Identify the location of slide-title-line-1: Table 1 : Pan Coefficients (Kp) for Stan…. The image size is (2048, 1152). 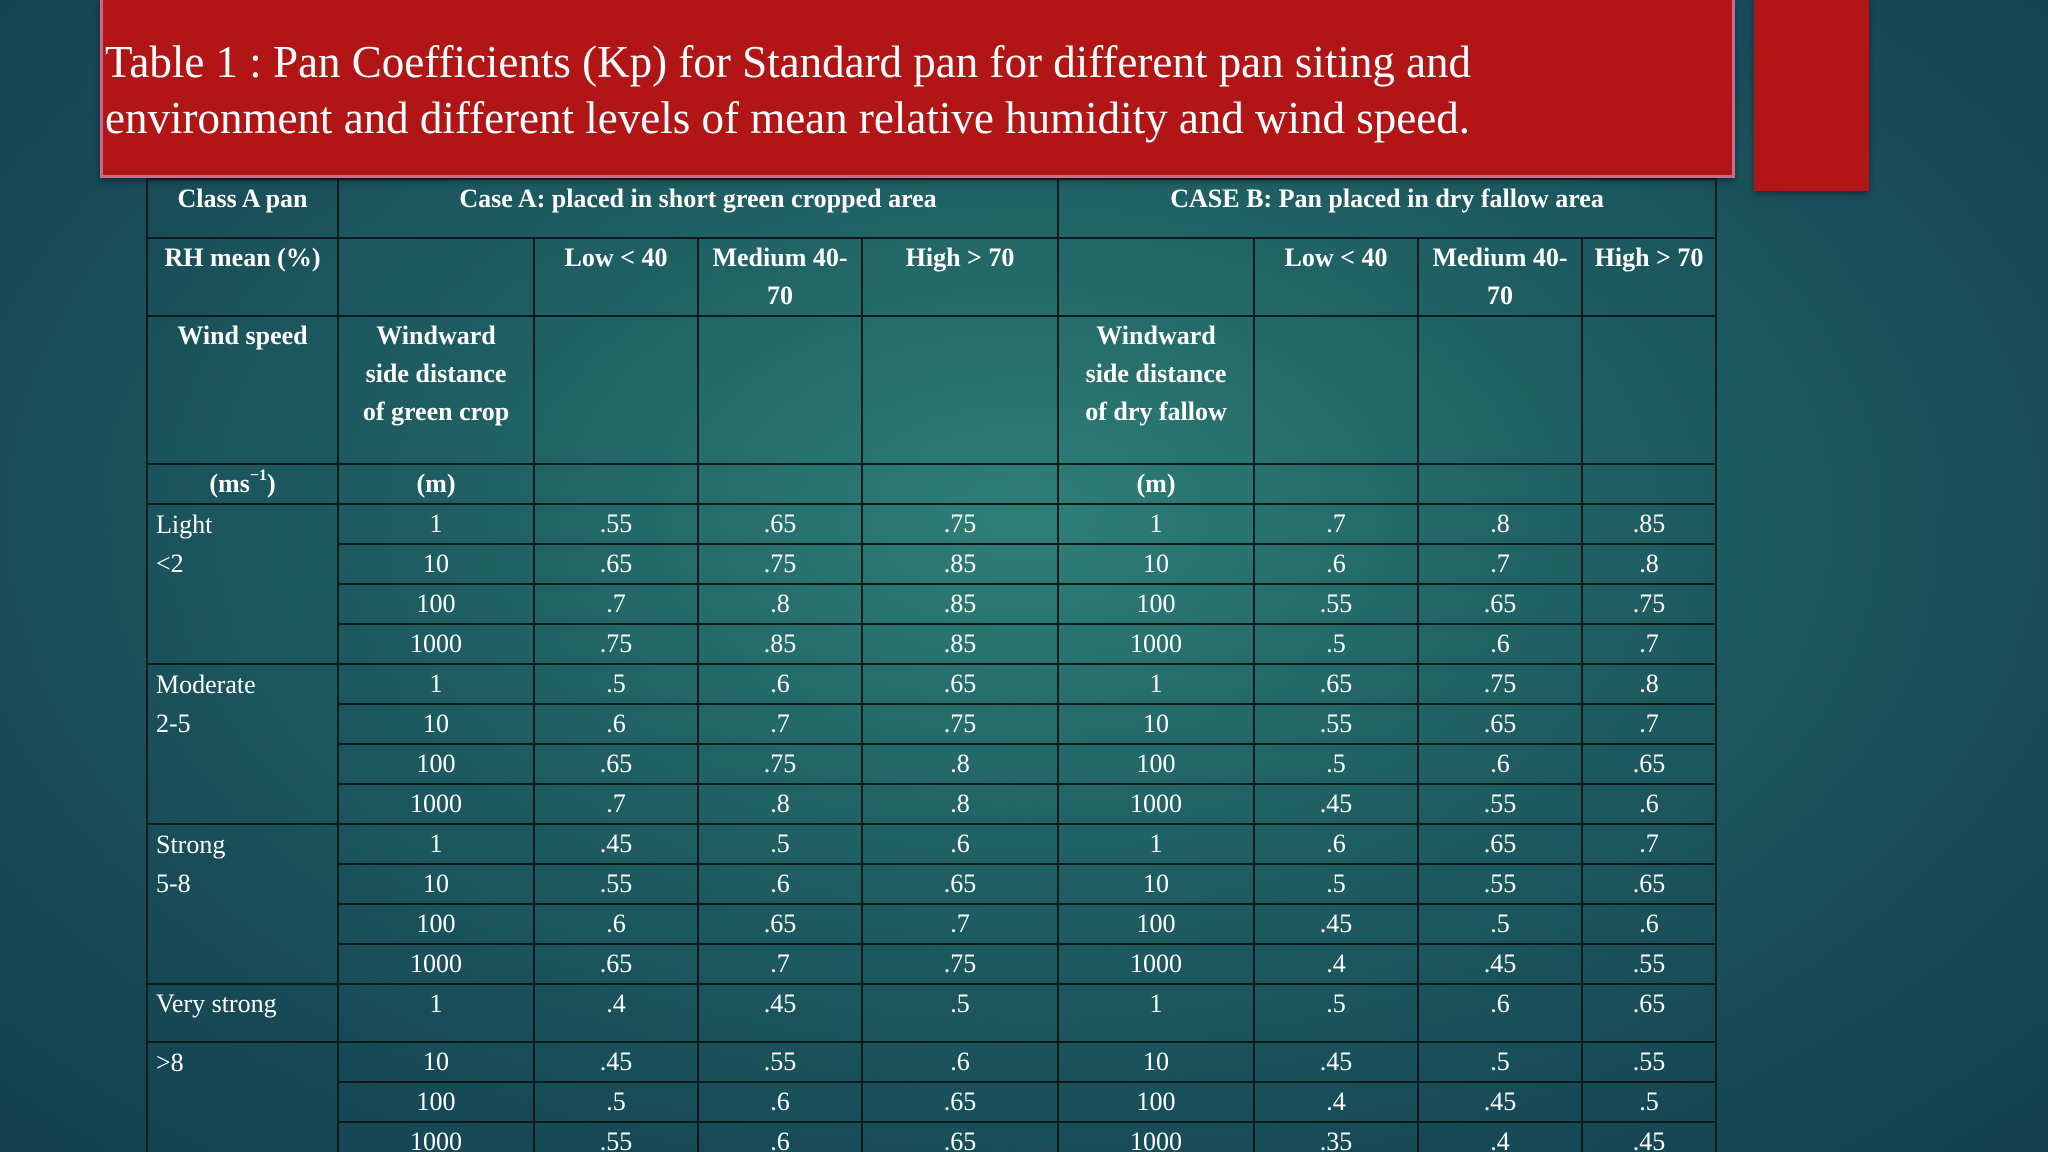
(788, 62).